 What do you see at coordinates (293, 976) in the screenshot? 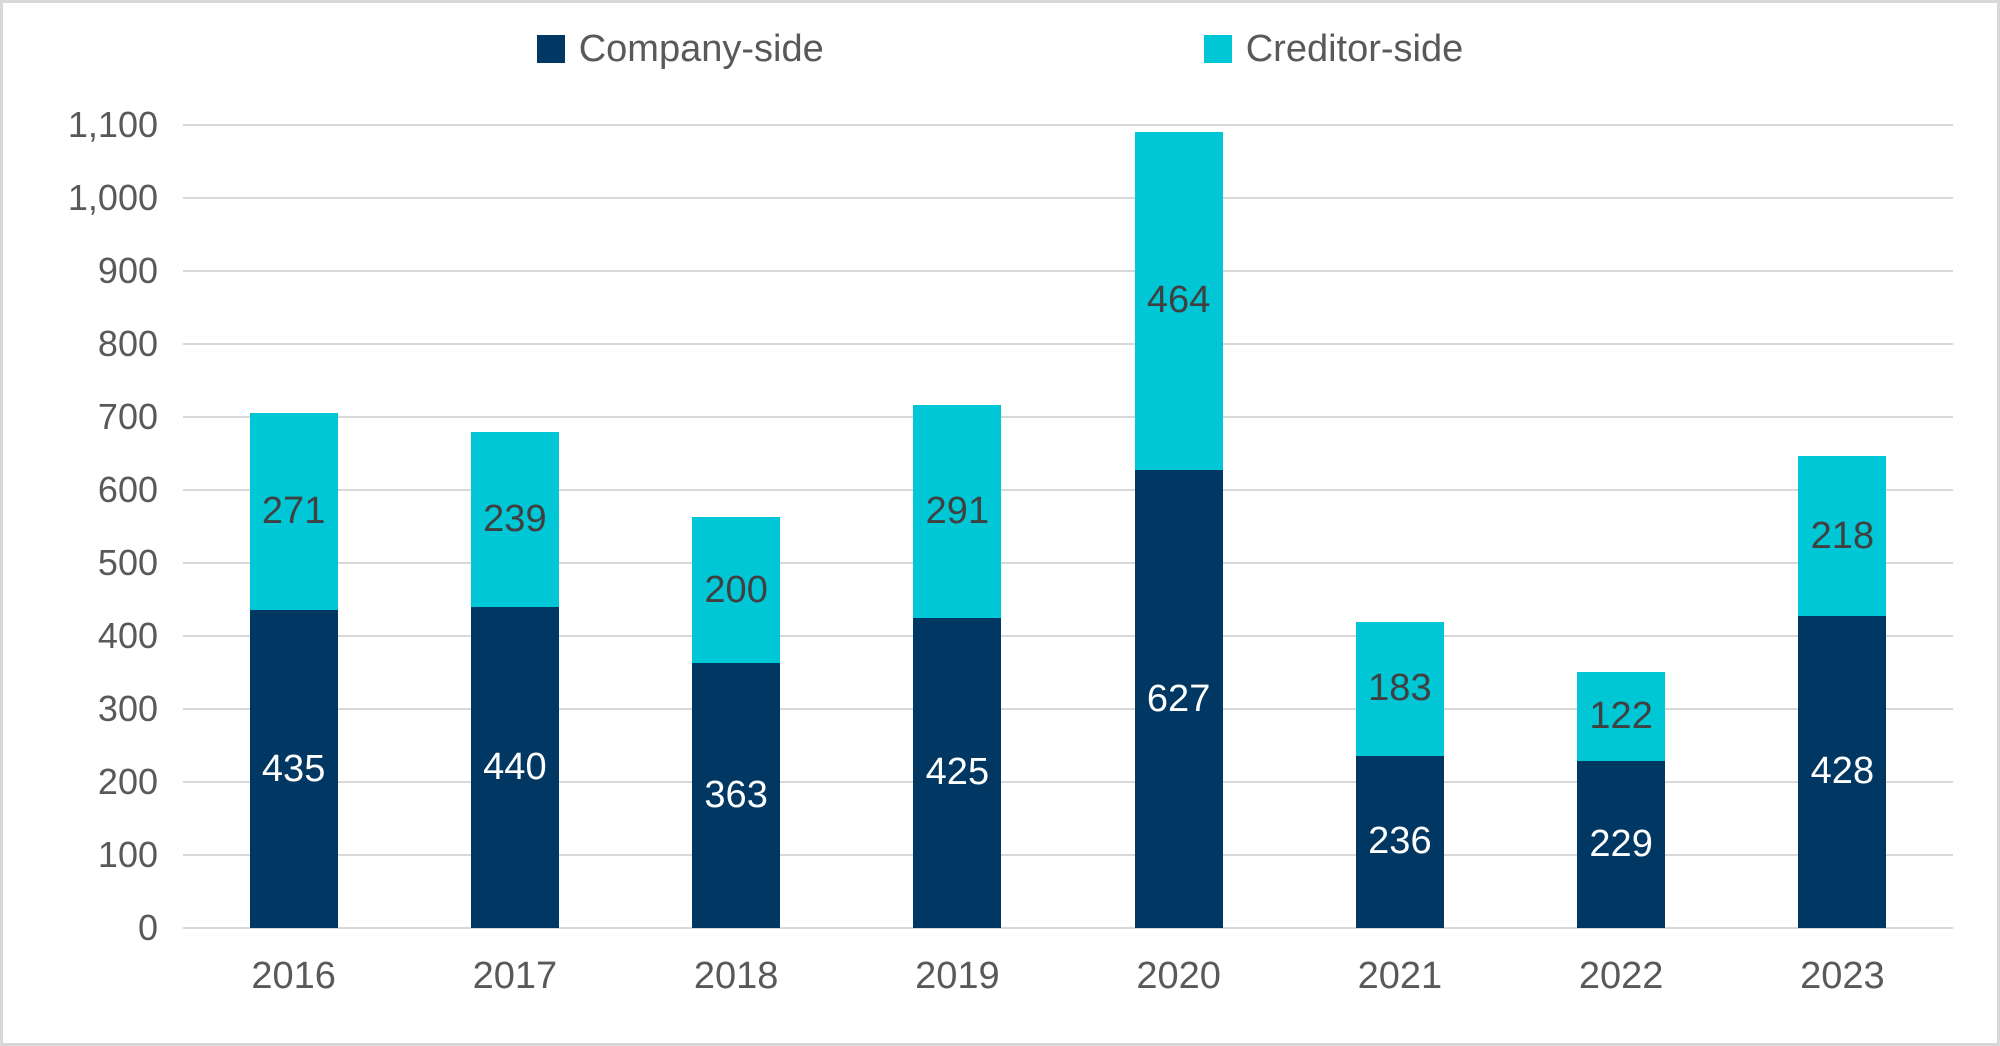
I see `x-axis-tick-label: 2016` at bounding box center [293, 976].